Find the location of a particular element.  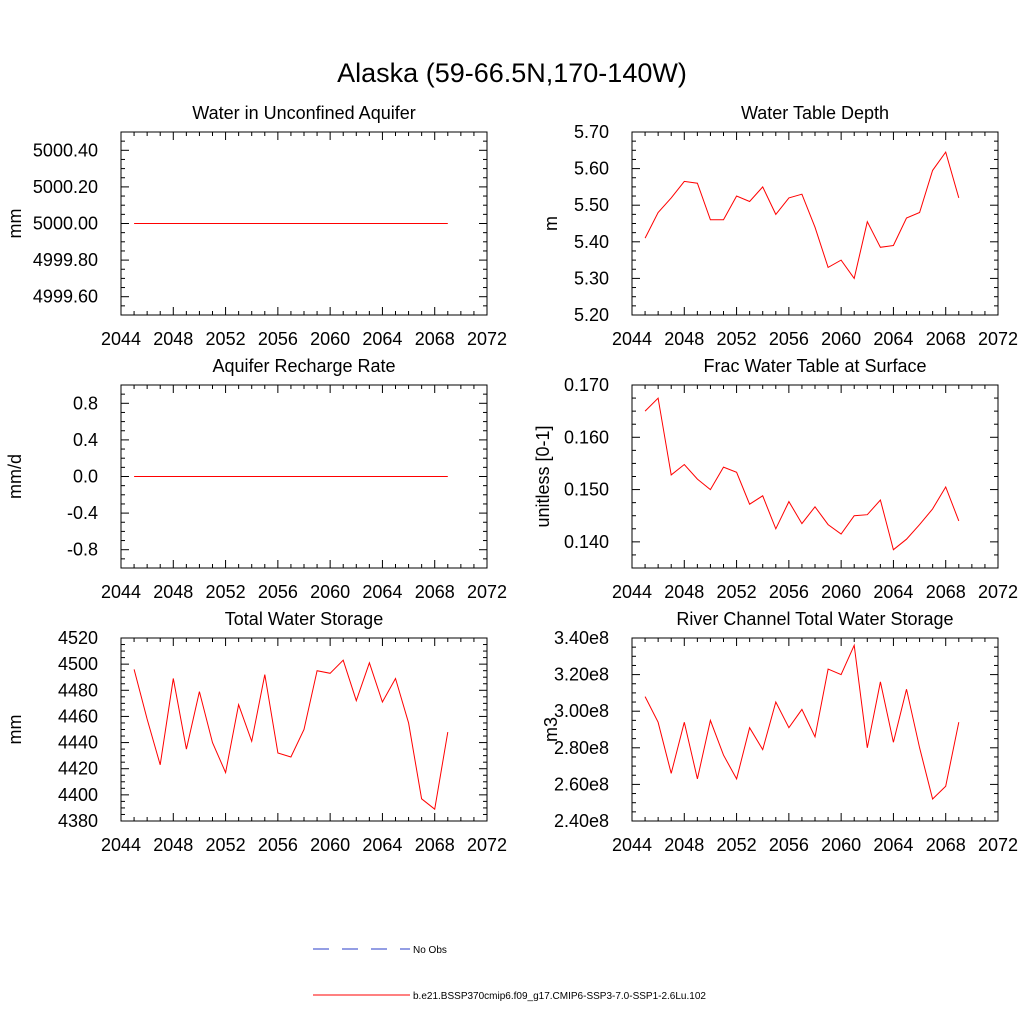

y-tick-label: 4500 is located at coordinates (78, 664).